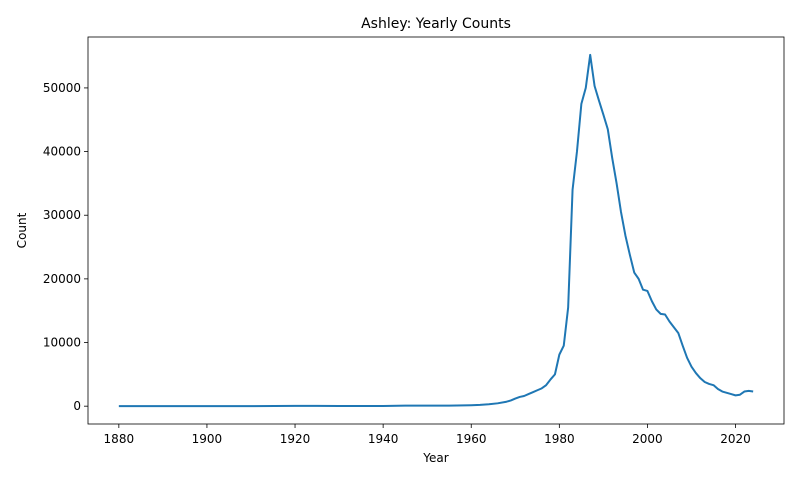 This screenshot has width=800, height=480. What do you see at coordinates (295, 439) in the screenshot?
I see `x-tick-label: 1920` at bounding box center [295, 439].